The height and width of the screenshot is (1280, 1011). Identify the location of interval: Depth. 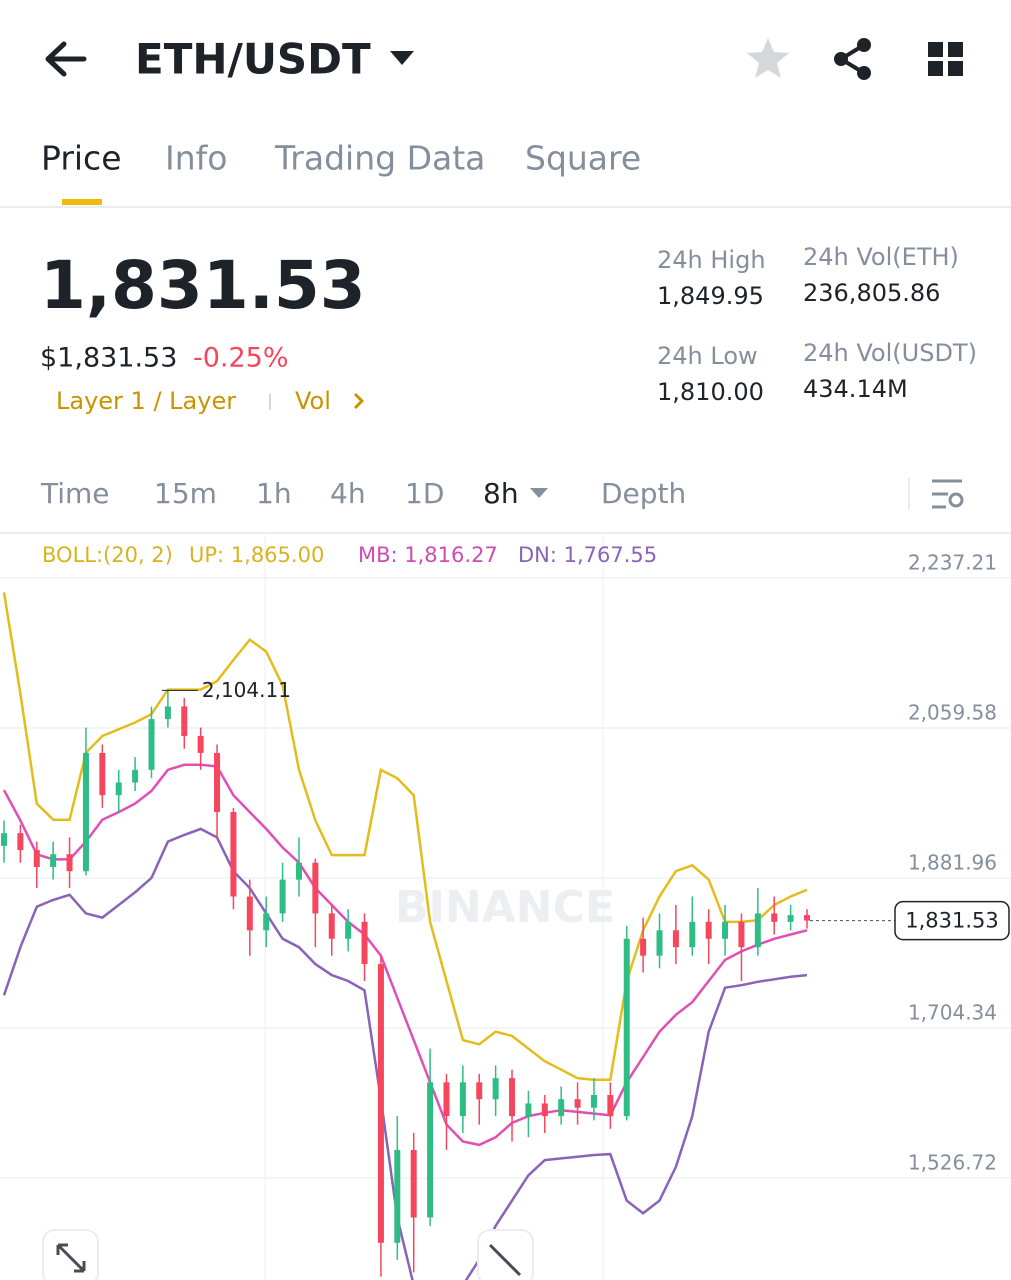
(643, 493).